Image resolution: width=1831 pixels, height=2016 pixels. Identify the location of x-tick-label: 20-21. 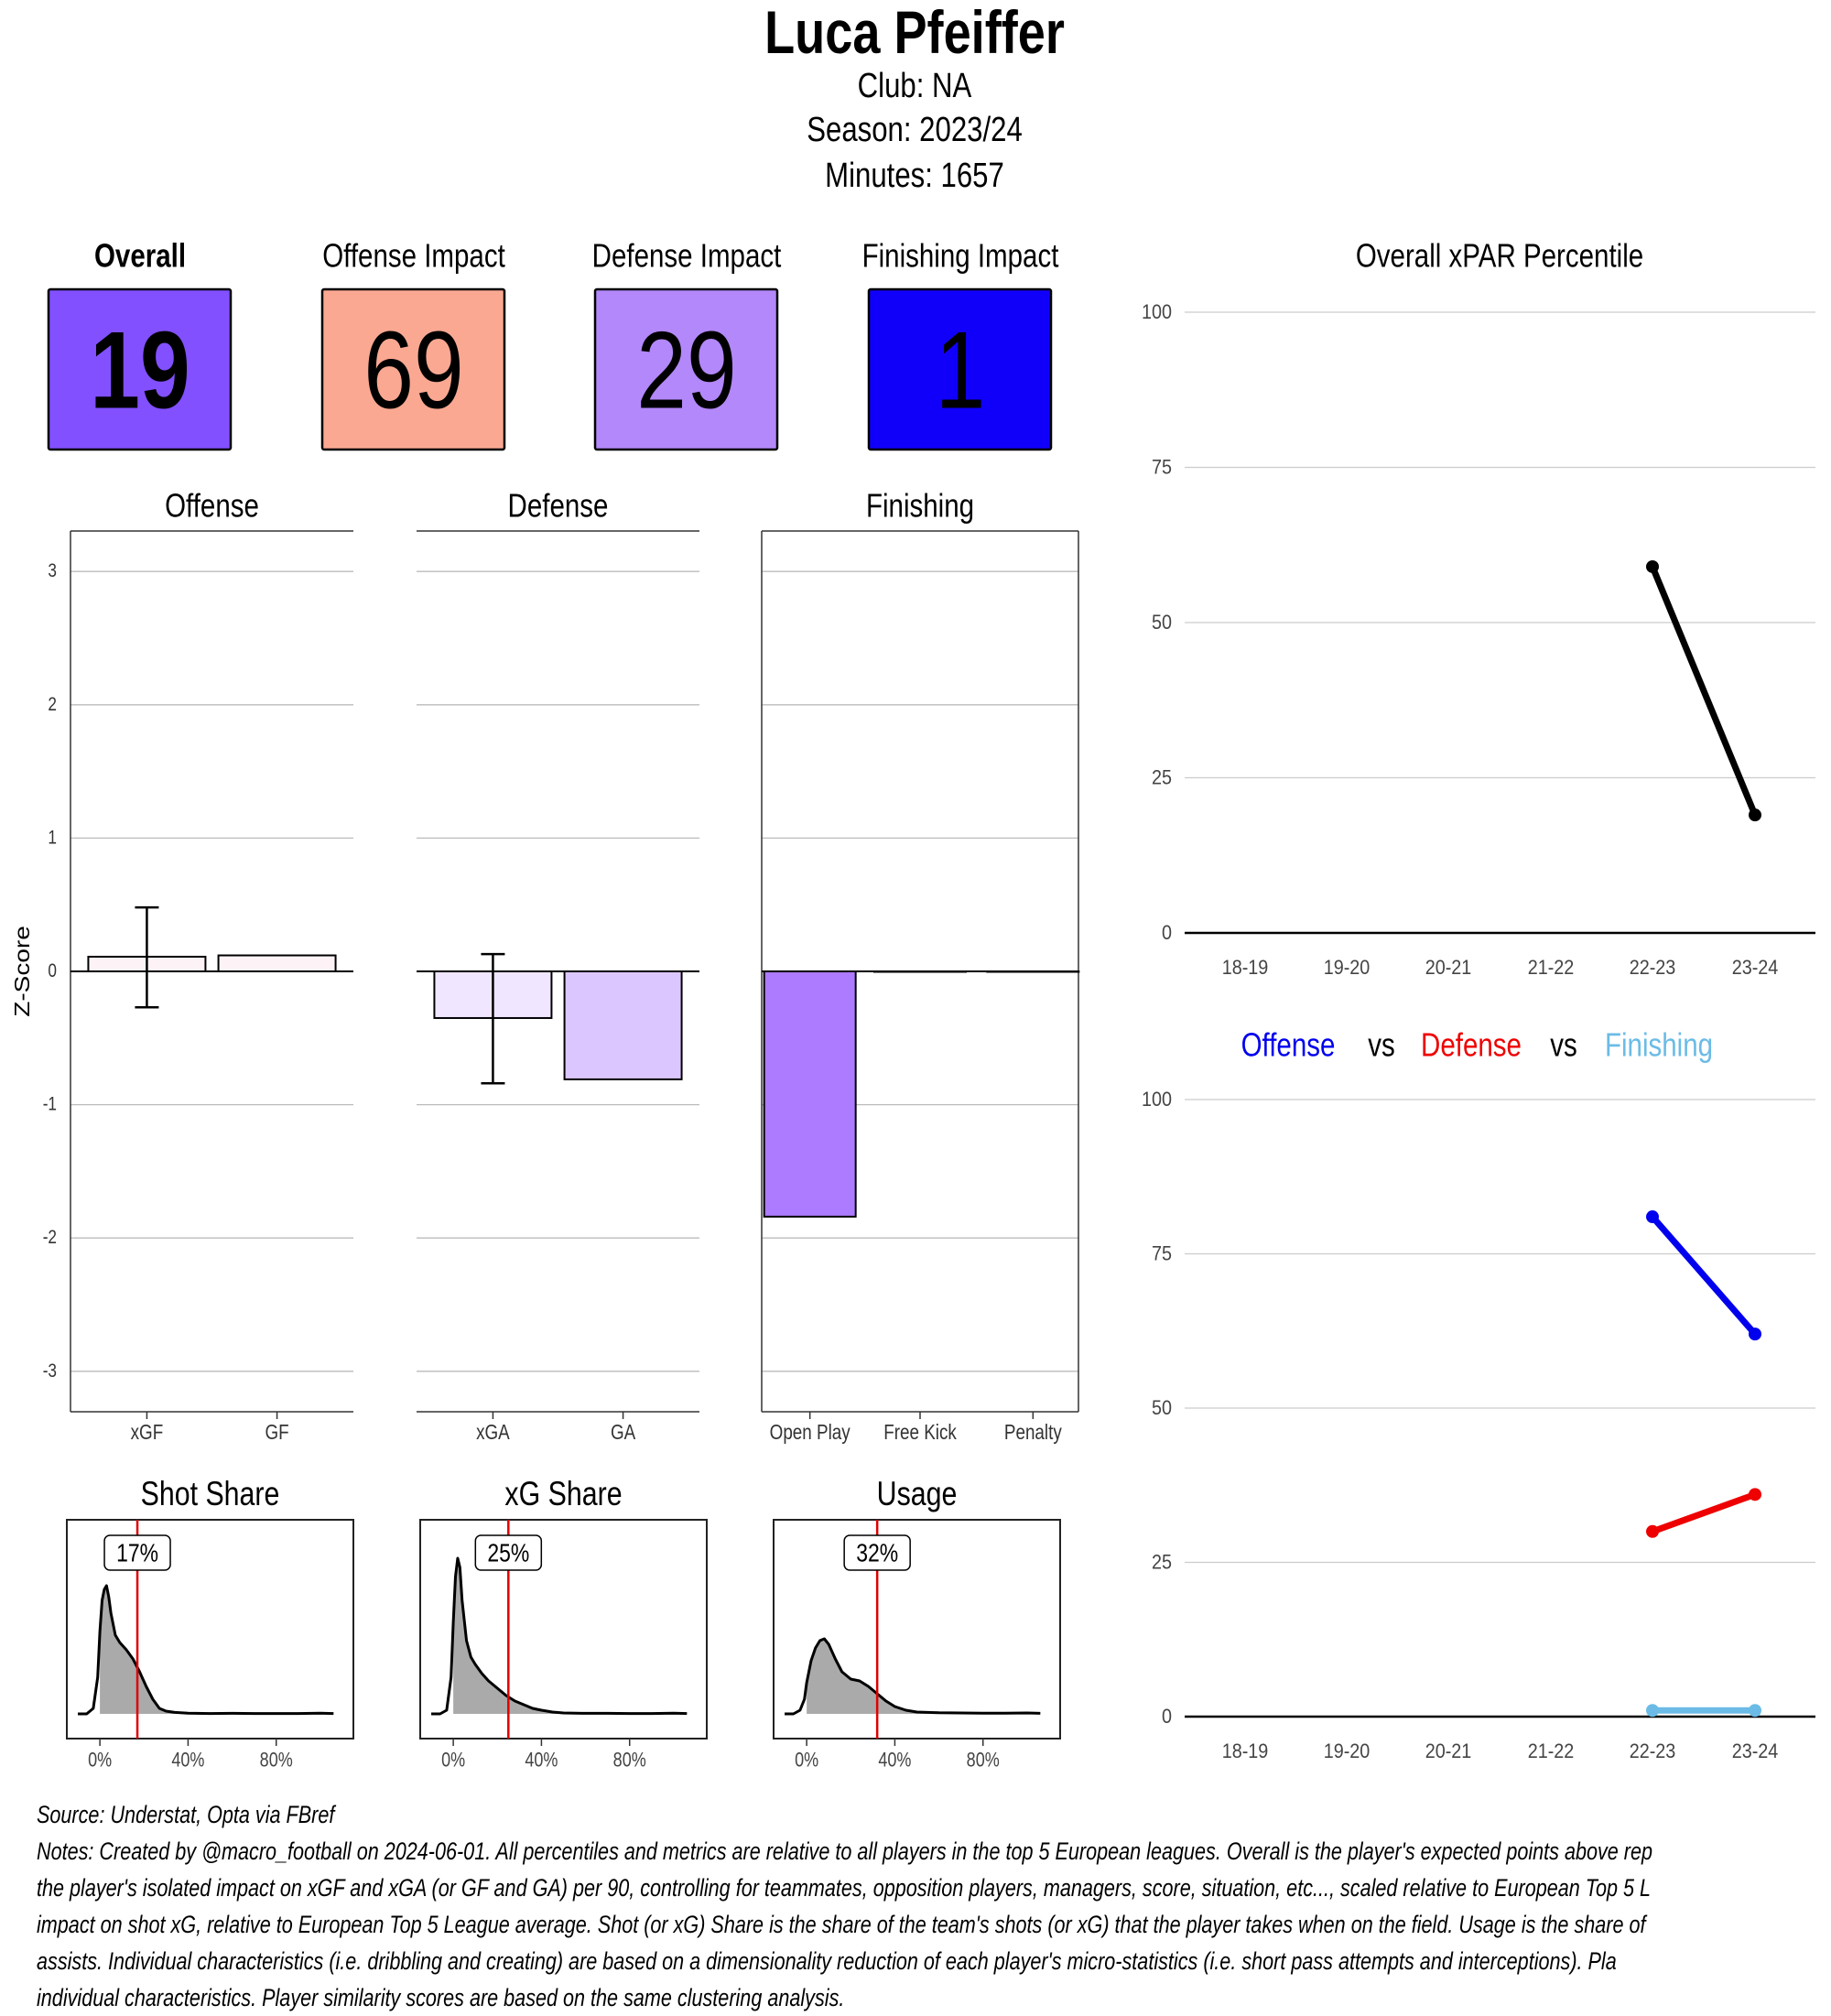
(1448, 1751).